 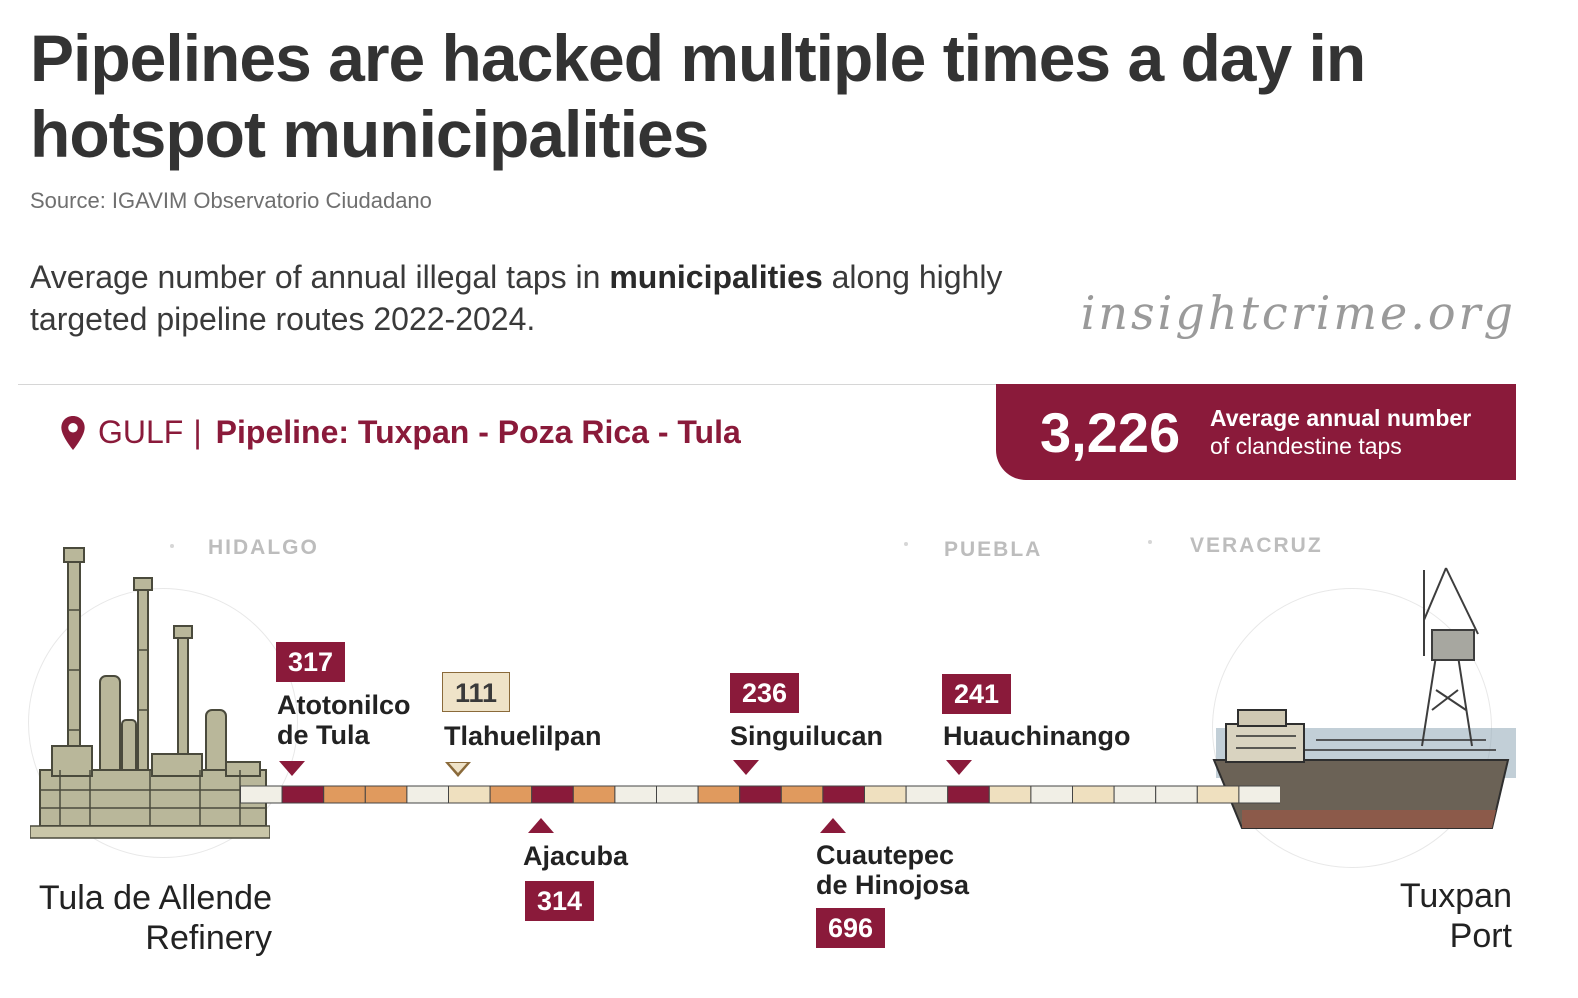 I want to click on label-huauchinango: Huauchinango, so click(x=1037, y=736).